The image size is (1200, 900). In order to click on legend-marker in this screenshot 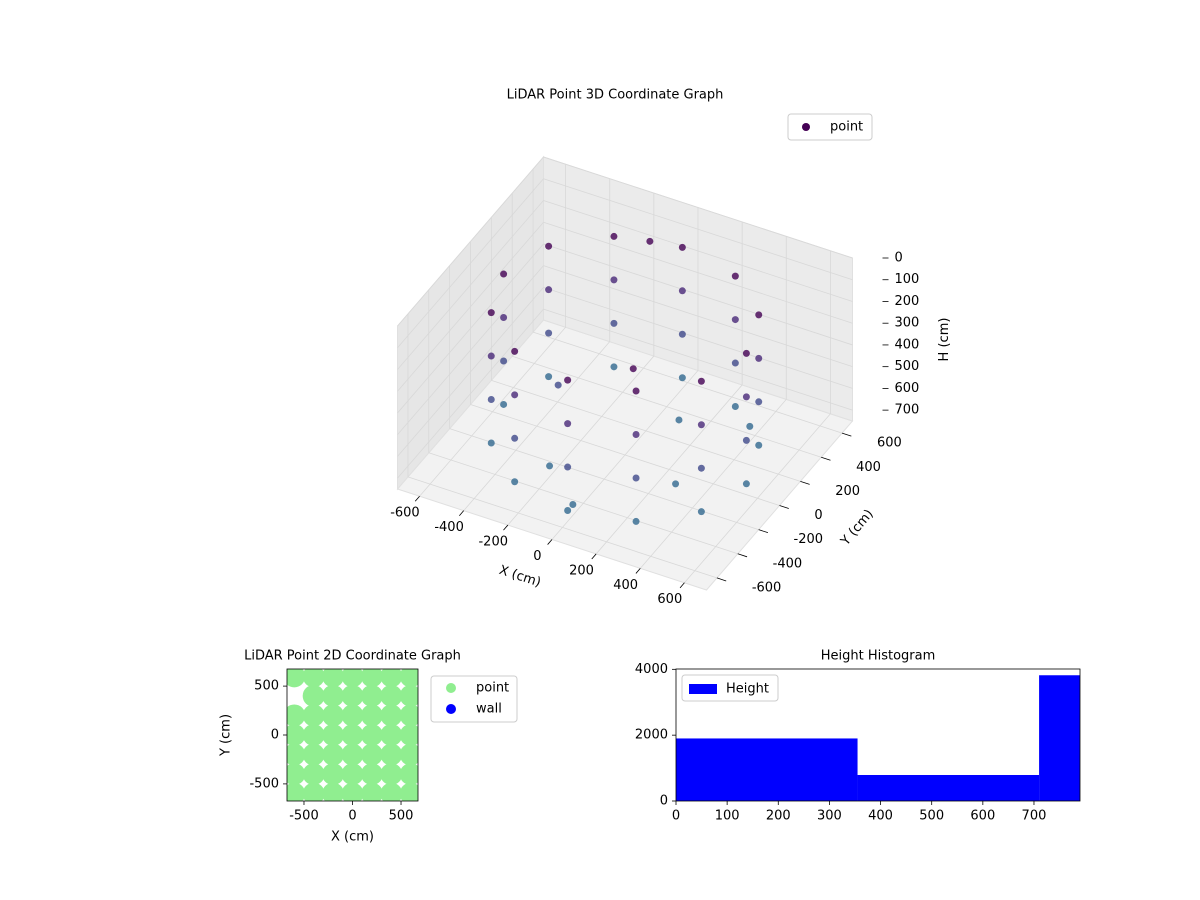, I will do `click(451, 709)`.